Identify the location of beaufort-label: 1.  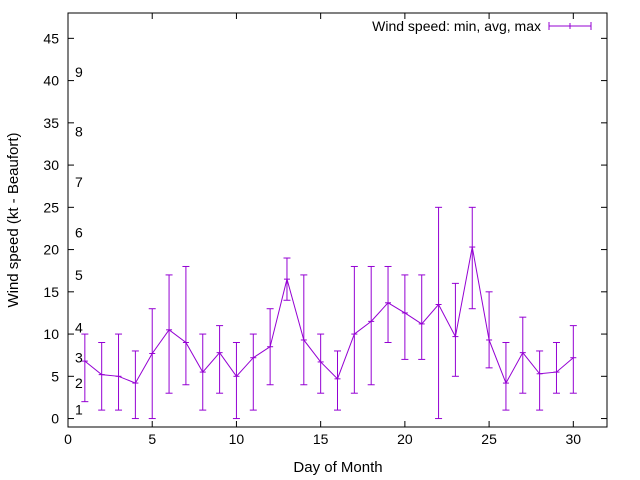
(79, 409).